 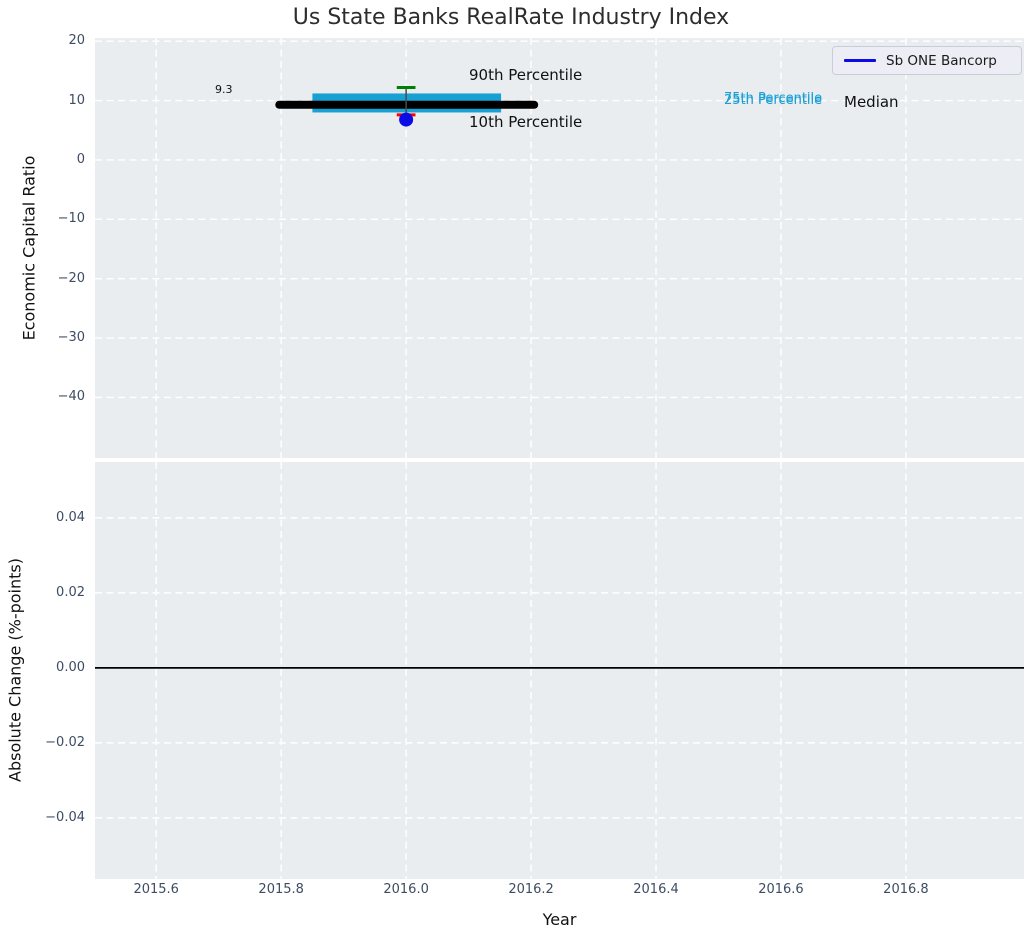 What do you see at coordinates (71, 219) in the screenshot?
I see `y-tick-label: −10` at bounding box center [71, 219].